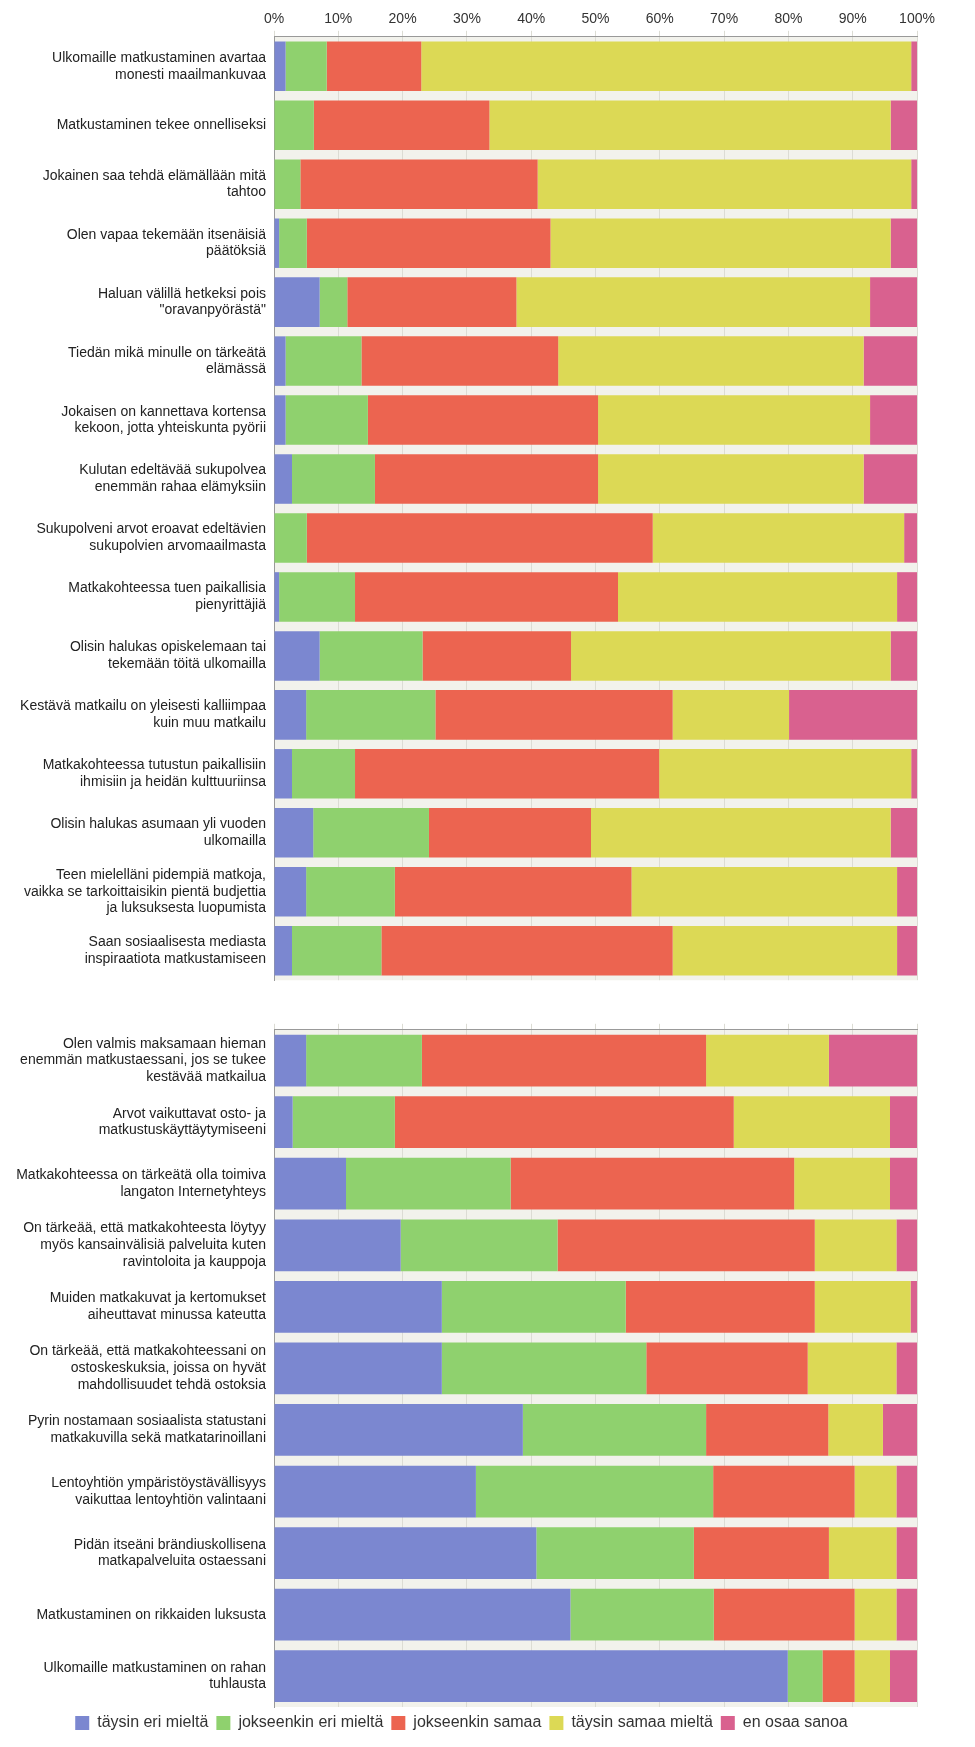  What do you see at coordinates (143, 714) in the screenshot?
I see `y-tick-label: Kestävä matkailu on yleisesti kalliimpaa kuin muu matkailu` at bounding box center [143, 714].